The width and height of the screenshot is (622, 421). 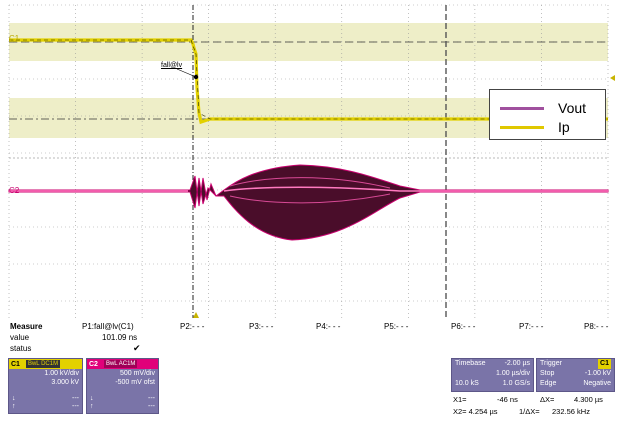 I want to click on c2-marker: C2, so click(x=14, y=190).